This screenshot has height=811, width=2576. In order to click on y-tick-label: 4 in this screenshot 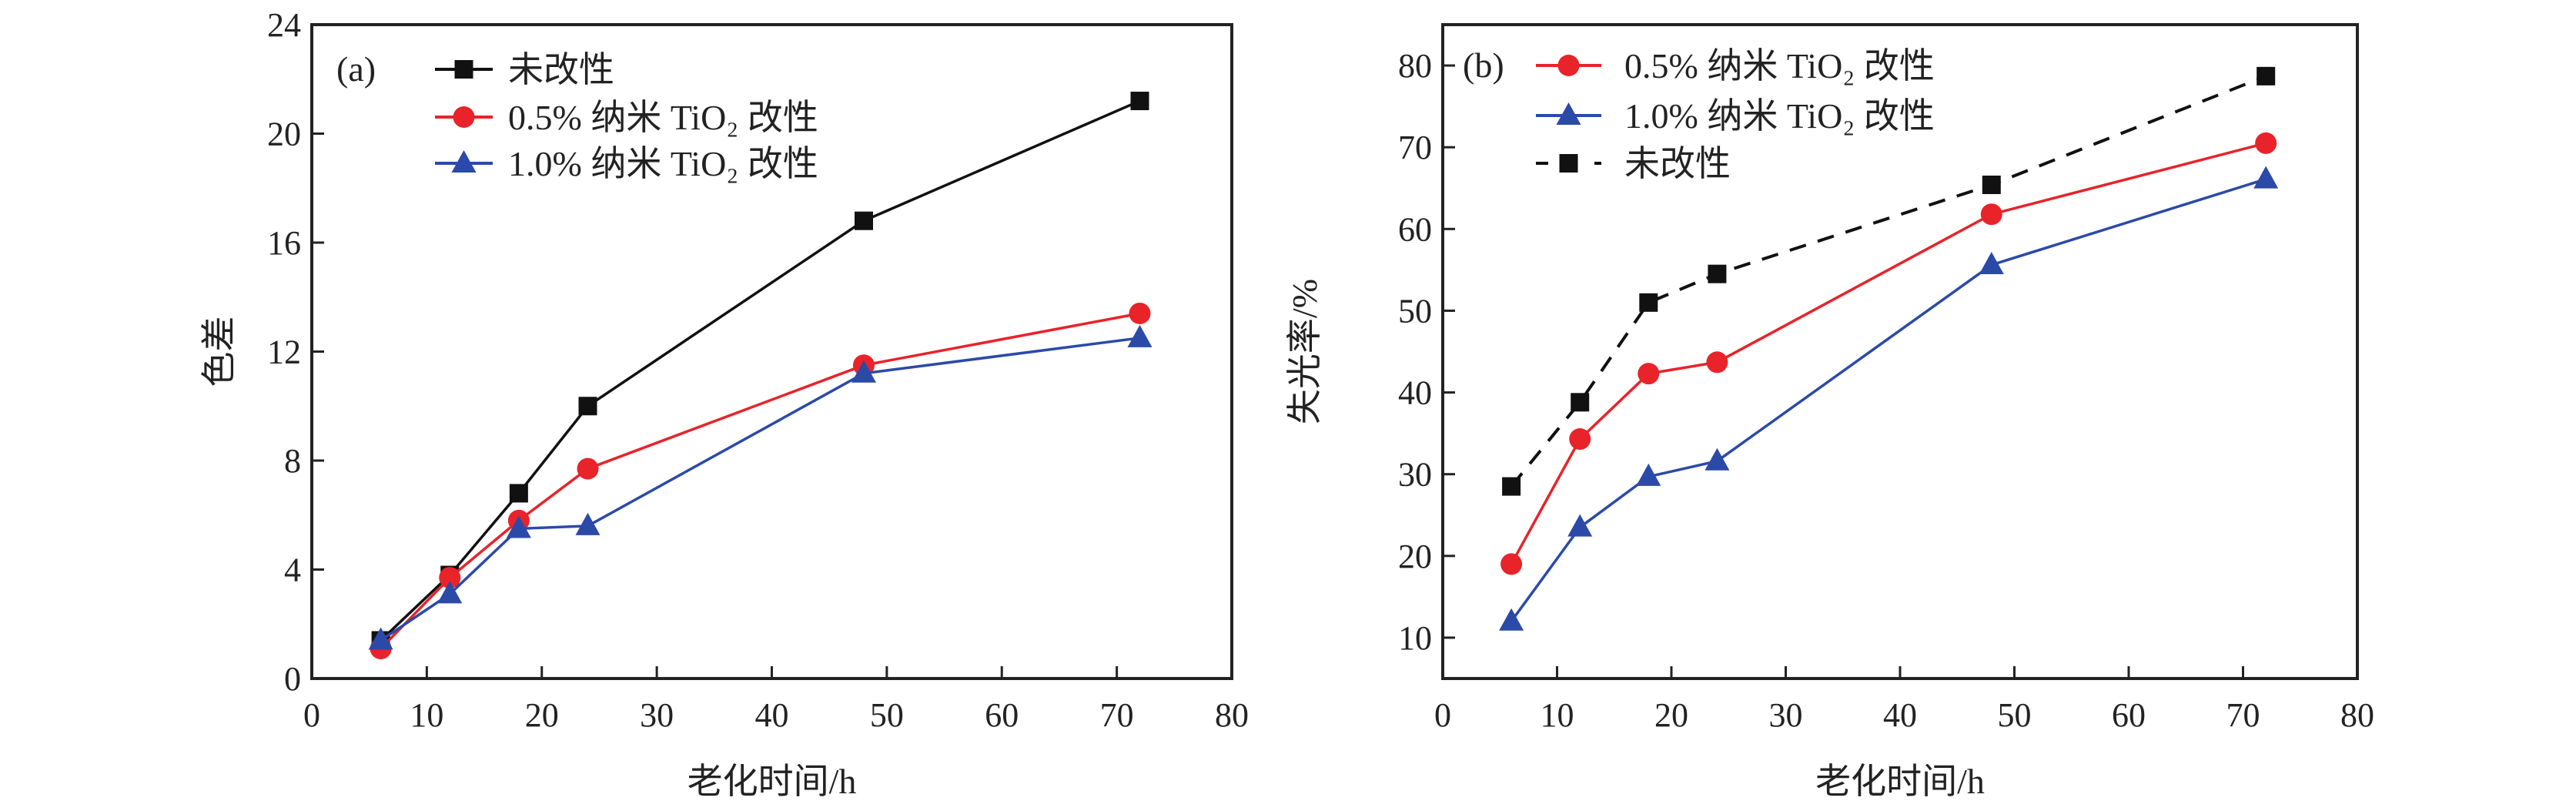, I will do `click(292, 570)`.